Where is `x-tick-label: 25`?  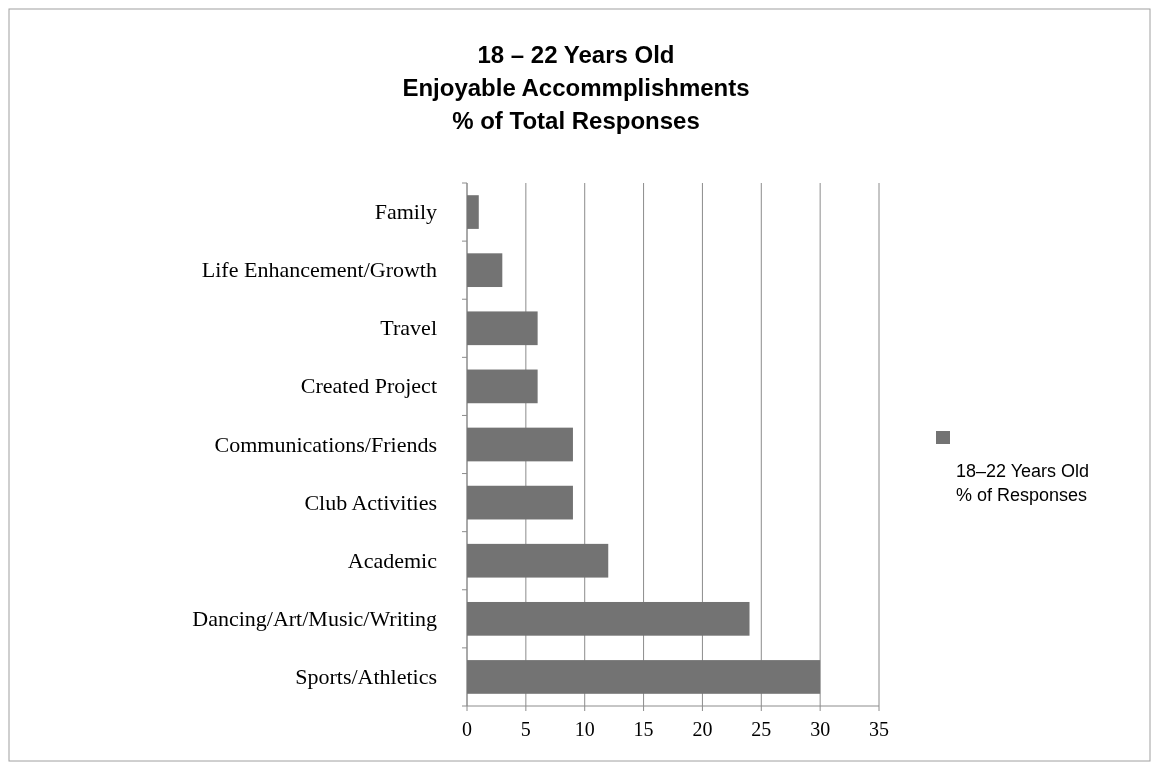
x-tick-label: 25 is located at coordinates (761, 729).